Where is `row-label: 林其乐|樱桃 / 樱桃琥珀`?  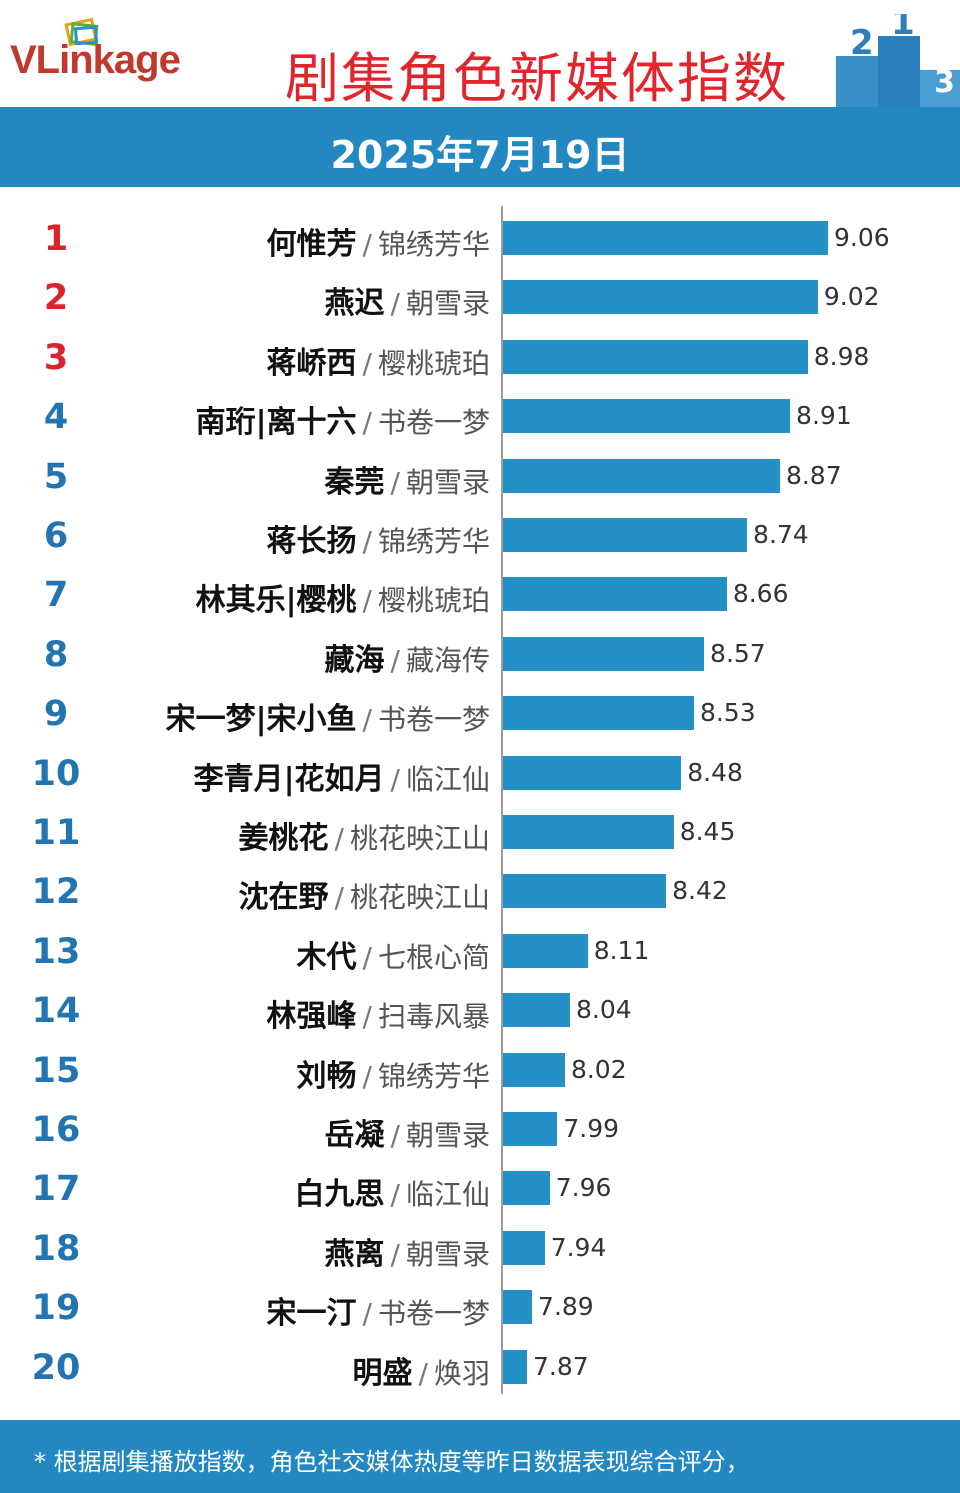
row-label: 林其乐|樱桃 / 樱桃琥珀 is located at coordinates (343, 597).